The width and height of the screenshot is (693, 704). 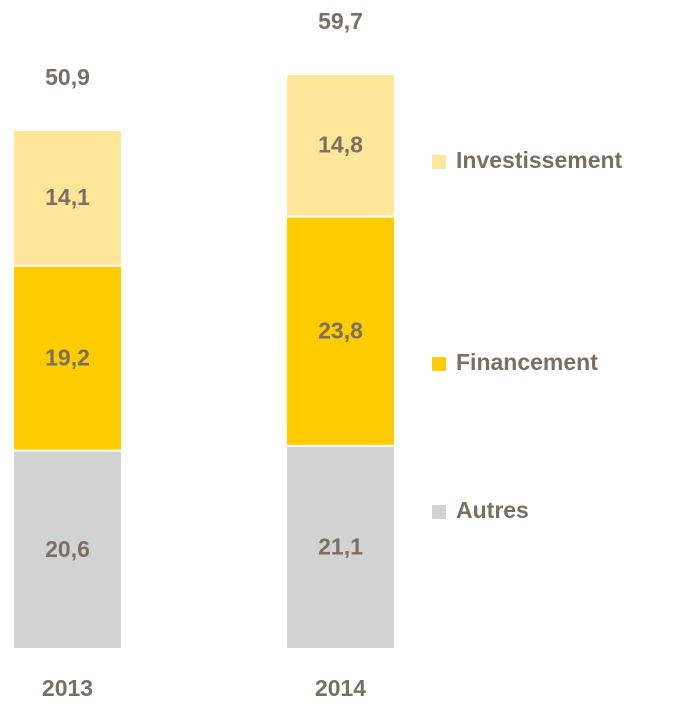 I want to click on legend-label: Investissement, so click(x=539, y=160).